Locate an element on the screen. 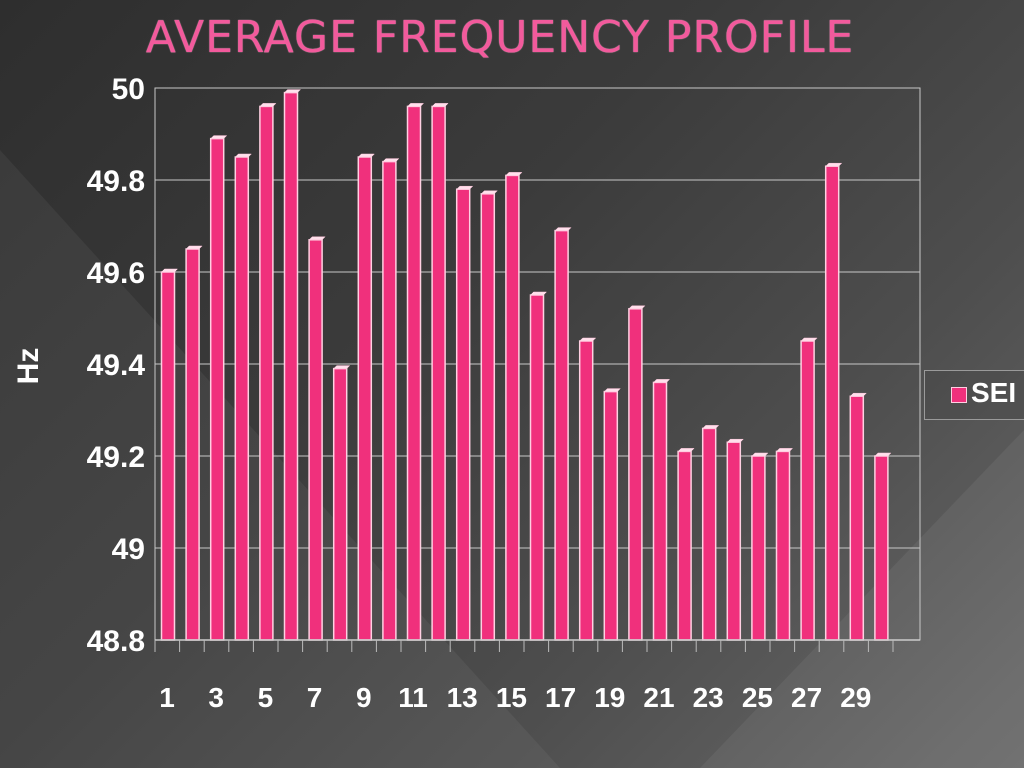  y-tick-label: 49.8 is located at coordinates (116, 181).